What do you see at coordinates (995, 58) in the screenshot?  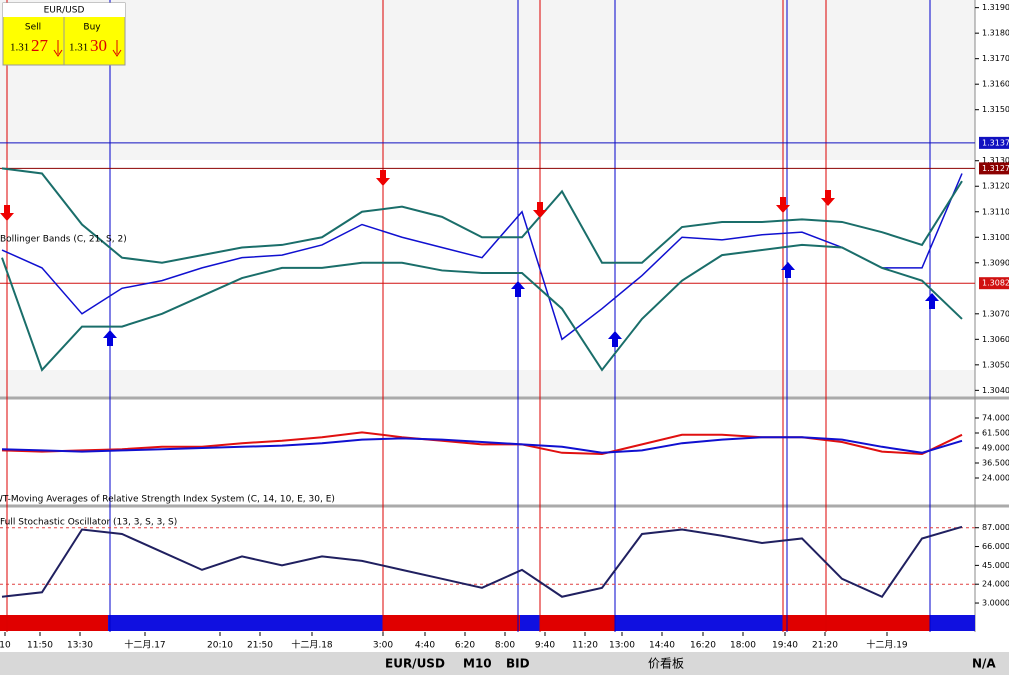 I see `y-tick-label: 1.3170` at bounding box center [995, 58].